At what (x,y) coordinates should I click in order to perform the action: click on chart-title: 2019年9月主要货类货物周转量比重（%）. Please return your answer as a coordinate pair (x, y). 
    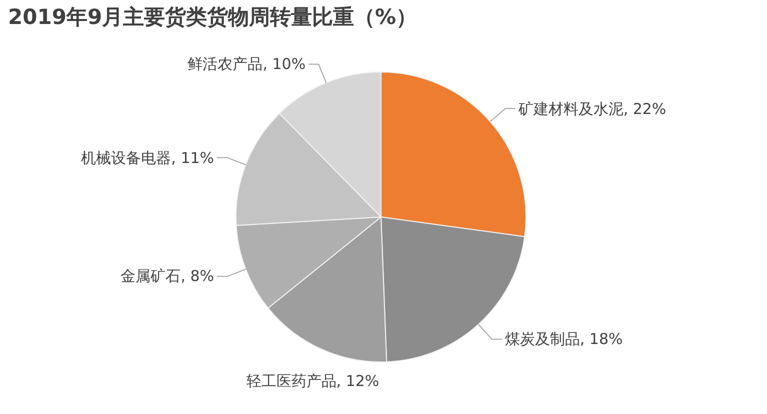
    Looking at the image, I should click on (213, 17).